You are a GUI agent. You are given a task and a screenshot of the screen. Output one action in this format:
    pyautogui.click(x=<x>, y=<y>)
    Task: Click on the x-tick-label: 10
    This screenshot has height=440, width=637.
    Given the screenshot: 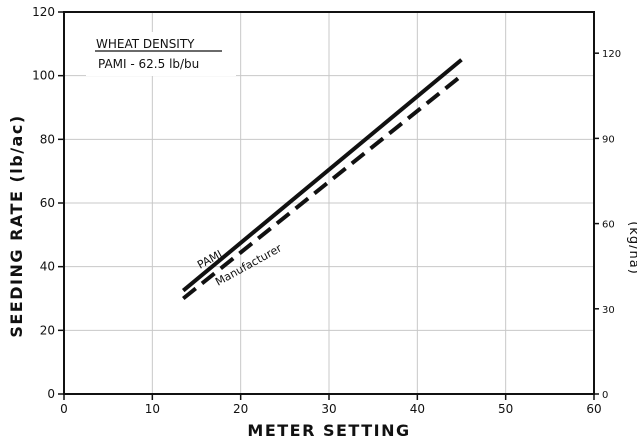 What is the action you would take?
    pyautogui.click(x=152, y=409)
    